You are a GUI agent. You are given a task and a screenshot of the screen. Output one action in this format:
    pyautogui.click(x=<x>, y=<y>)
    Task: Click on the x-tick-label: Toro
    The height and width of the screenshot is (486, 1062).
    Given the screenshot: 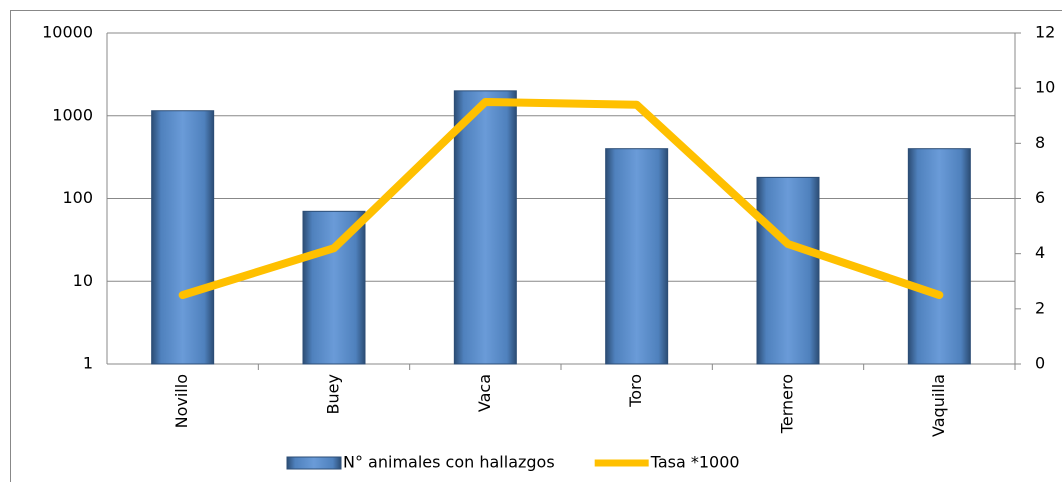 What is the action you would take?
    pyautogui.click(x=635, y=391)
    